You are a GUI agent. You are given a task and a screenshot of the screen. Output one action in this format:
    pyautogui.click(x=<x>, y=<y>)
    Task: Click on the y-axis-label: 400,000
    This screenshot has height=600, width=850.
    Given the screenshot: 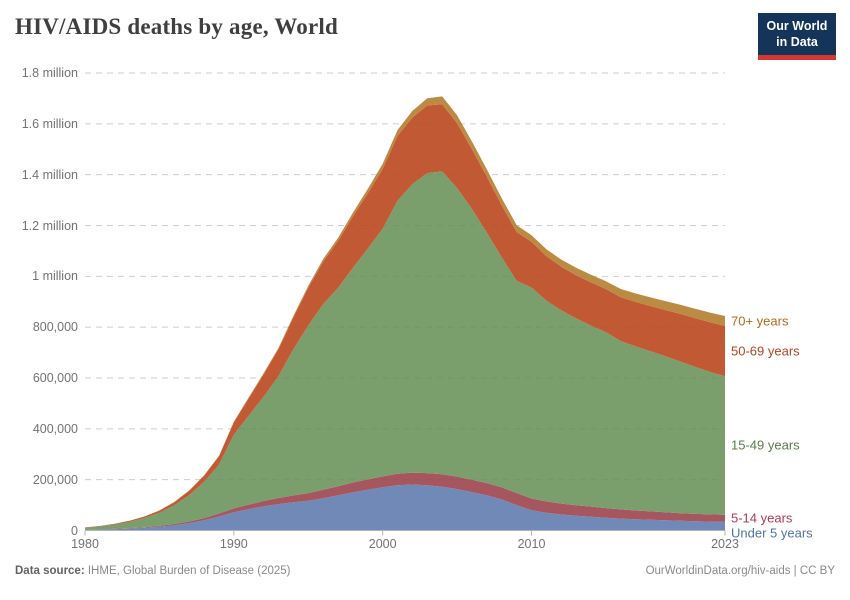 What is the action you would take?
    pyautogui.click(x=55, y=428)
    